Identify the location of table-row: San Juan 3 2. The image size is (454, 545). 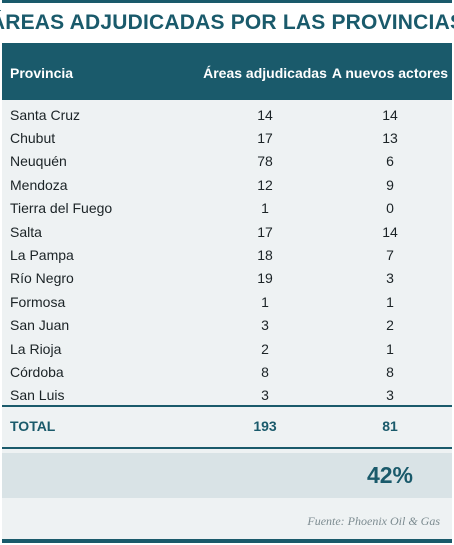
(227, 325).